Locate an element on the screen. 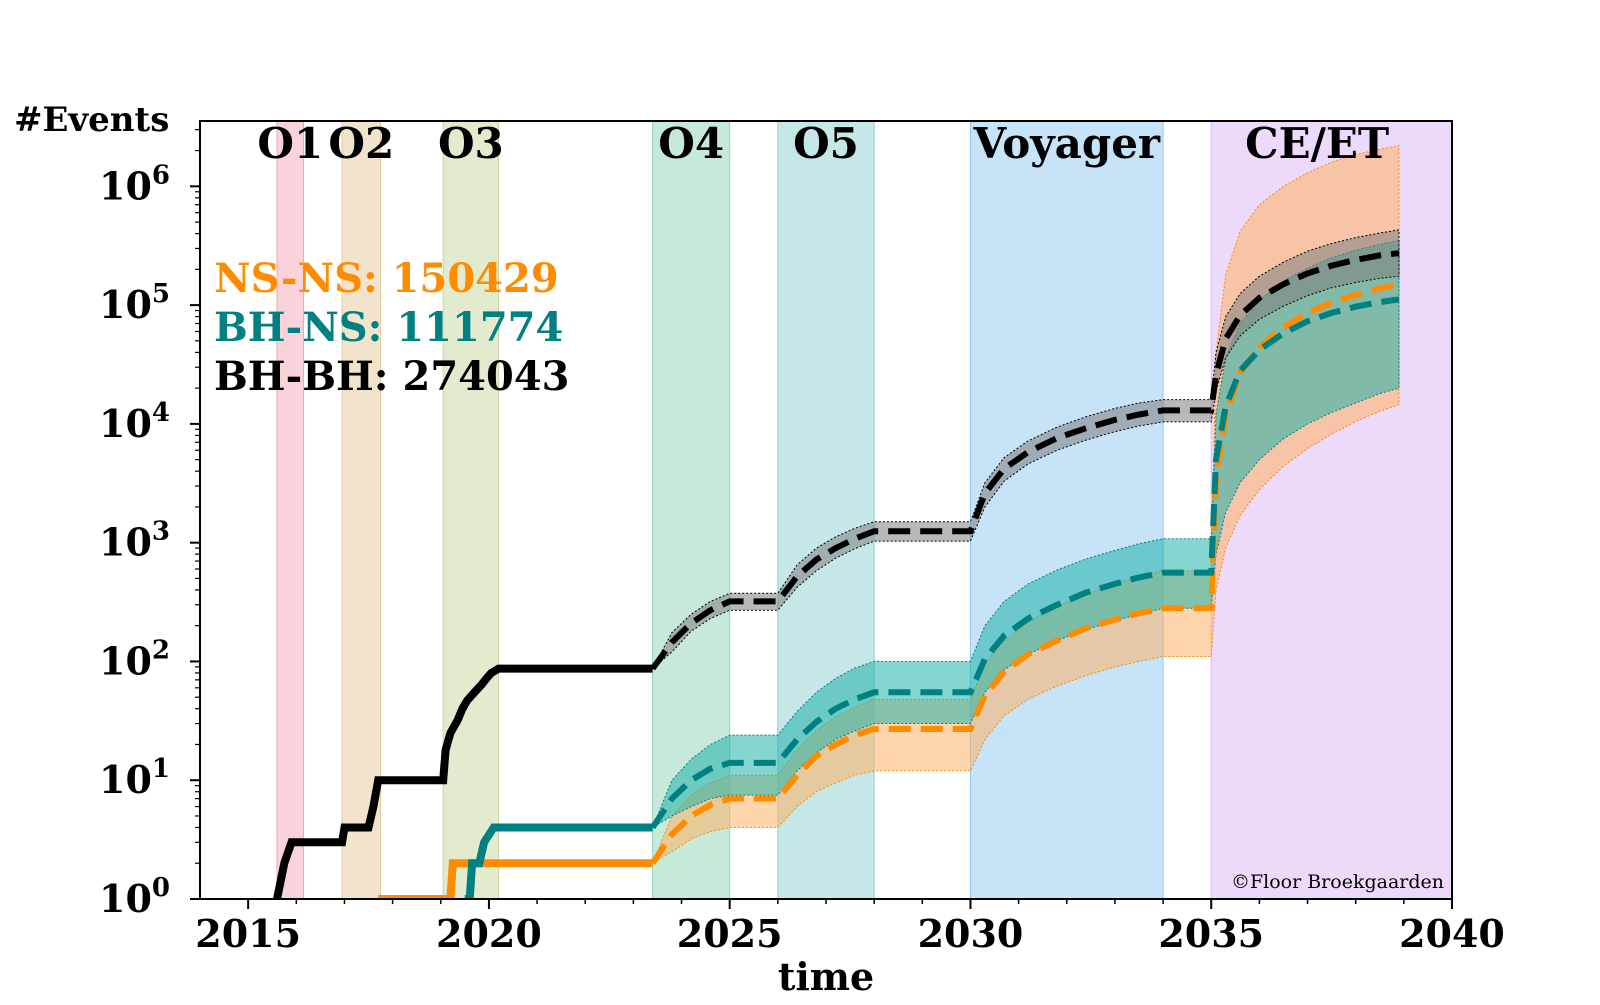 This screenshot has height=1005, width=1600. run-label-1: O2 is located at coordinates (361, 143).